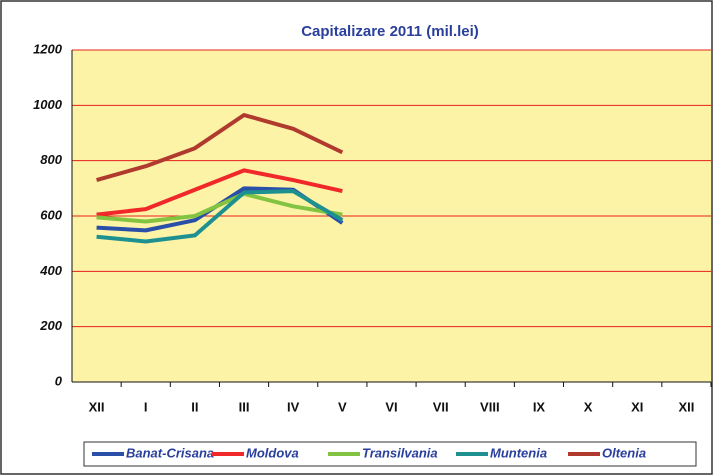 The width and height of the screenshot is (713, 475). What do you see at coordinates (441, 406) in the screenshot?
I see `x-tick-label: VII` at bounding box center [441, 406].